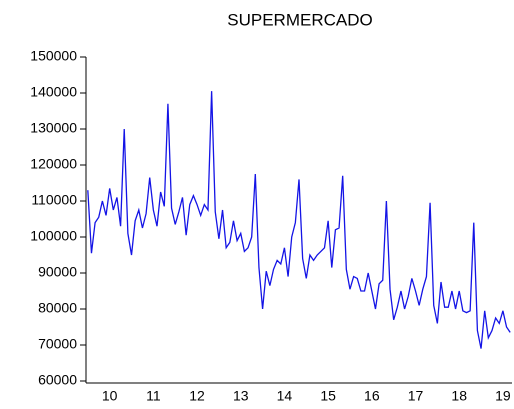 The width and height of the screenshot is (514, 409). Describe the element at coordinates (285, 396) in the screenshot. I see `x-tick-label: 14` at that location.